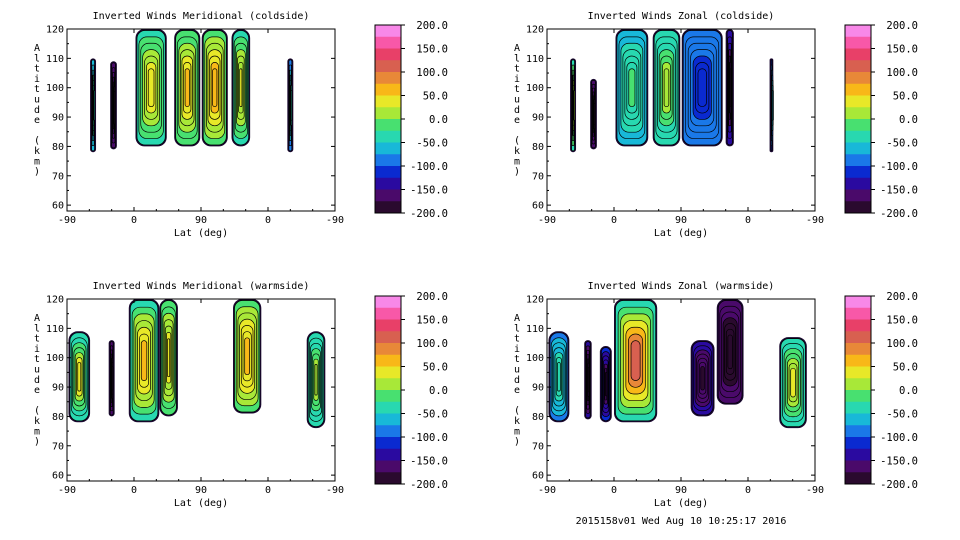 Image resolution: width=960 pixels, height=540 pixels. I want to click on colorbar-tick-label: 100.0, so click(902, 344).